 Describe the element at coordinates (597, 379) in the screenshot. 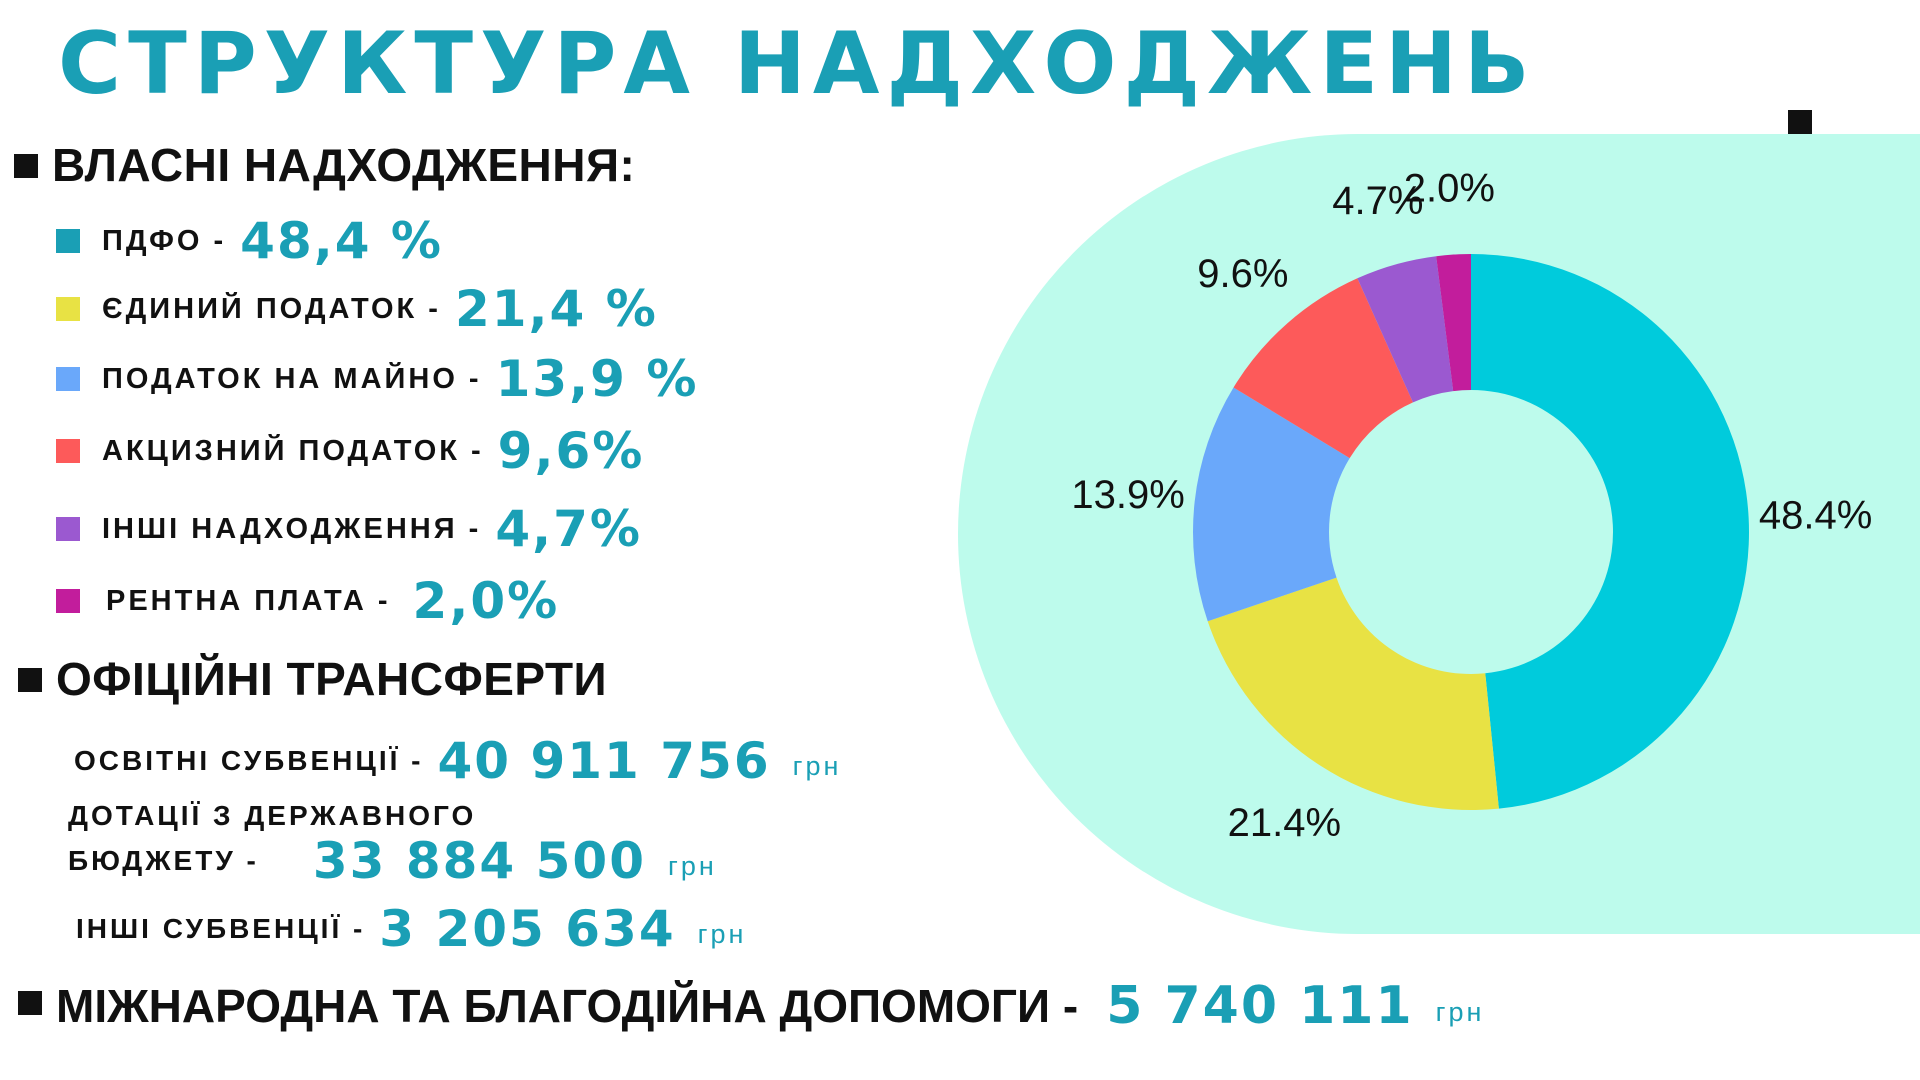

I see `revenue-item-value: 13,9 %` at that location.